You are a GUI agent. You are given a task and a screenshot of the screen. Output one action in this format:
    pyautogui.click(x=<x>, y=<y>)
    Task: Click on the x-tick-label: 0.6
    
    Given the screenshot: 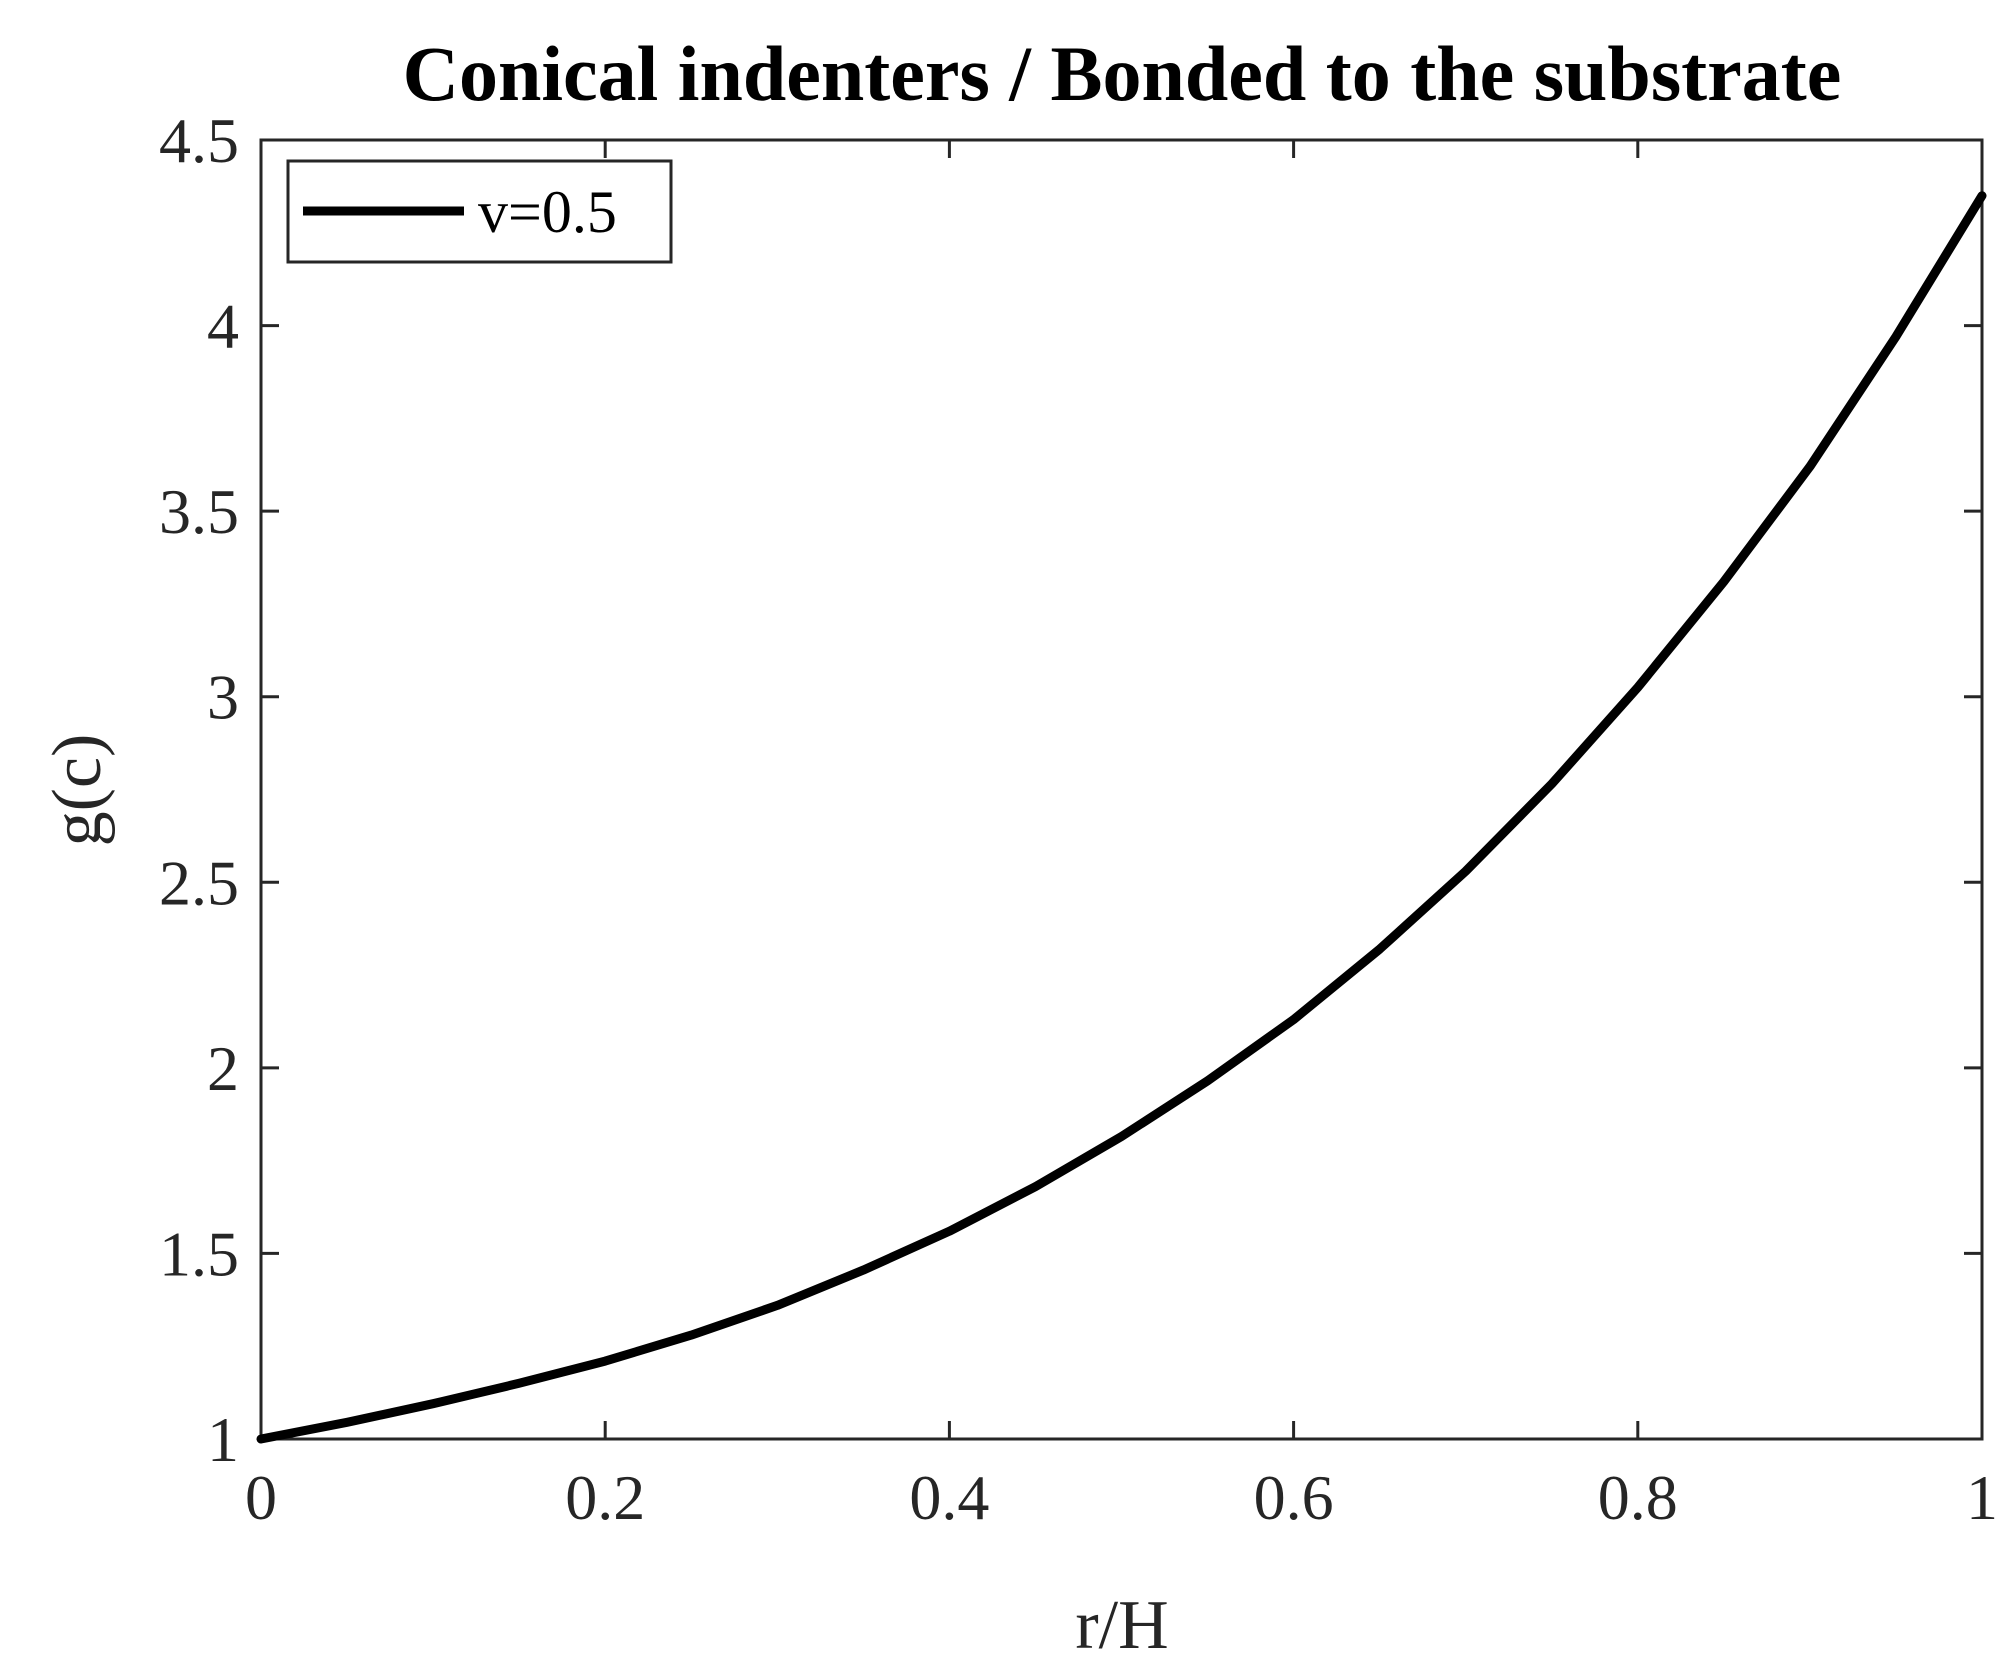 What is the action you would take?
    pyautogui.click(x=1294, y=1497)
    